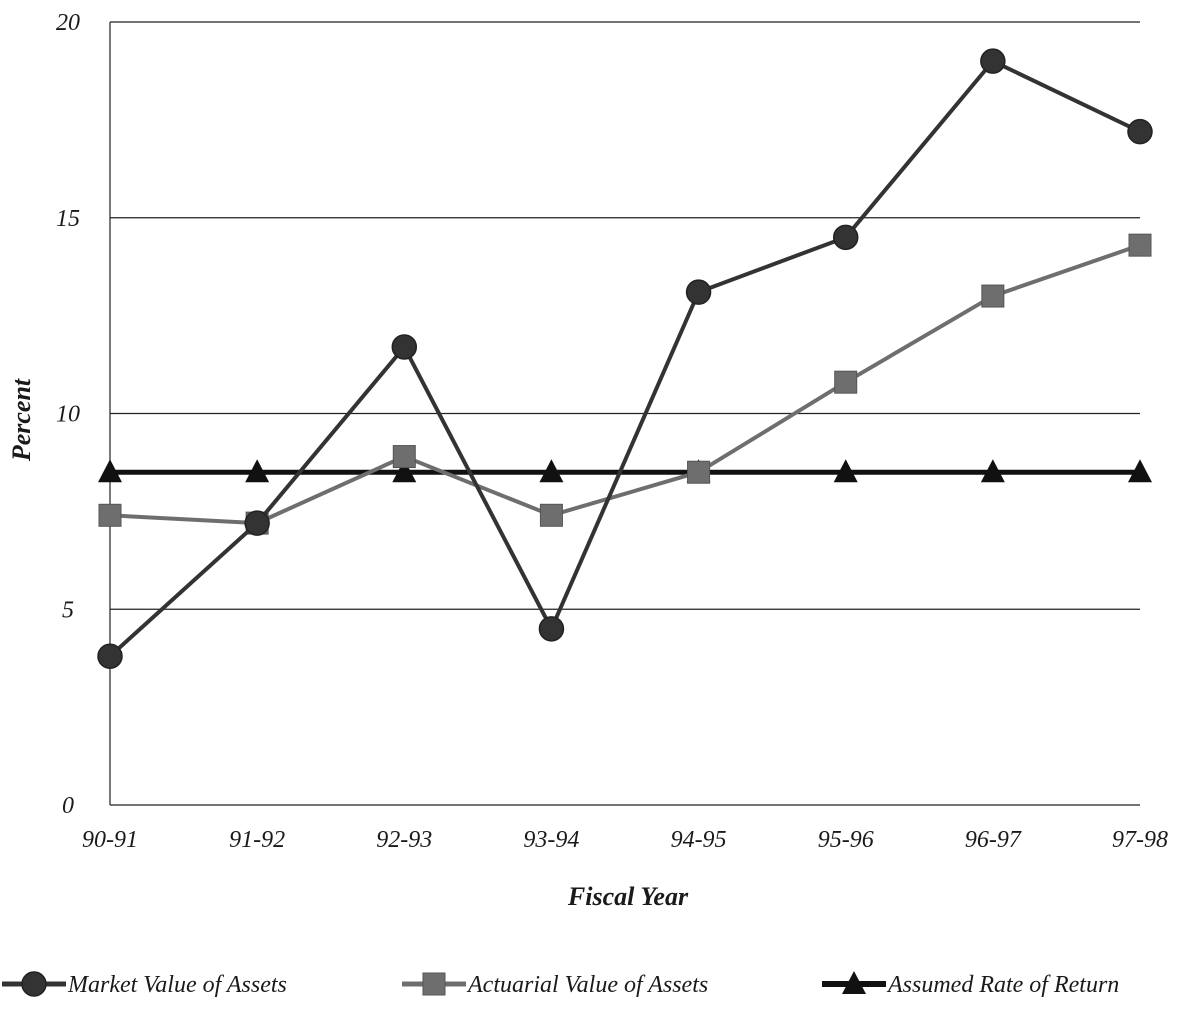 Image resolution: width=1178 pixels, height=1012 pixels. Describe the element at coordinates (1140, 840) in the screenshot. I see `x-tick-label: 97-98` at that location.